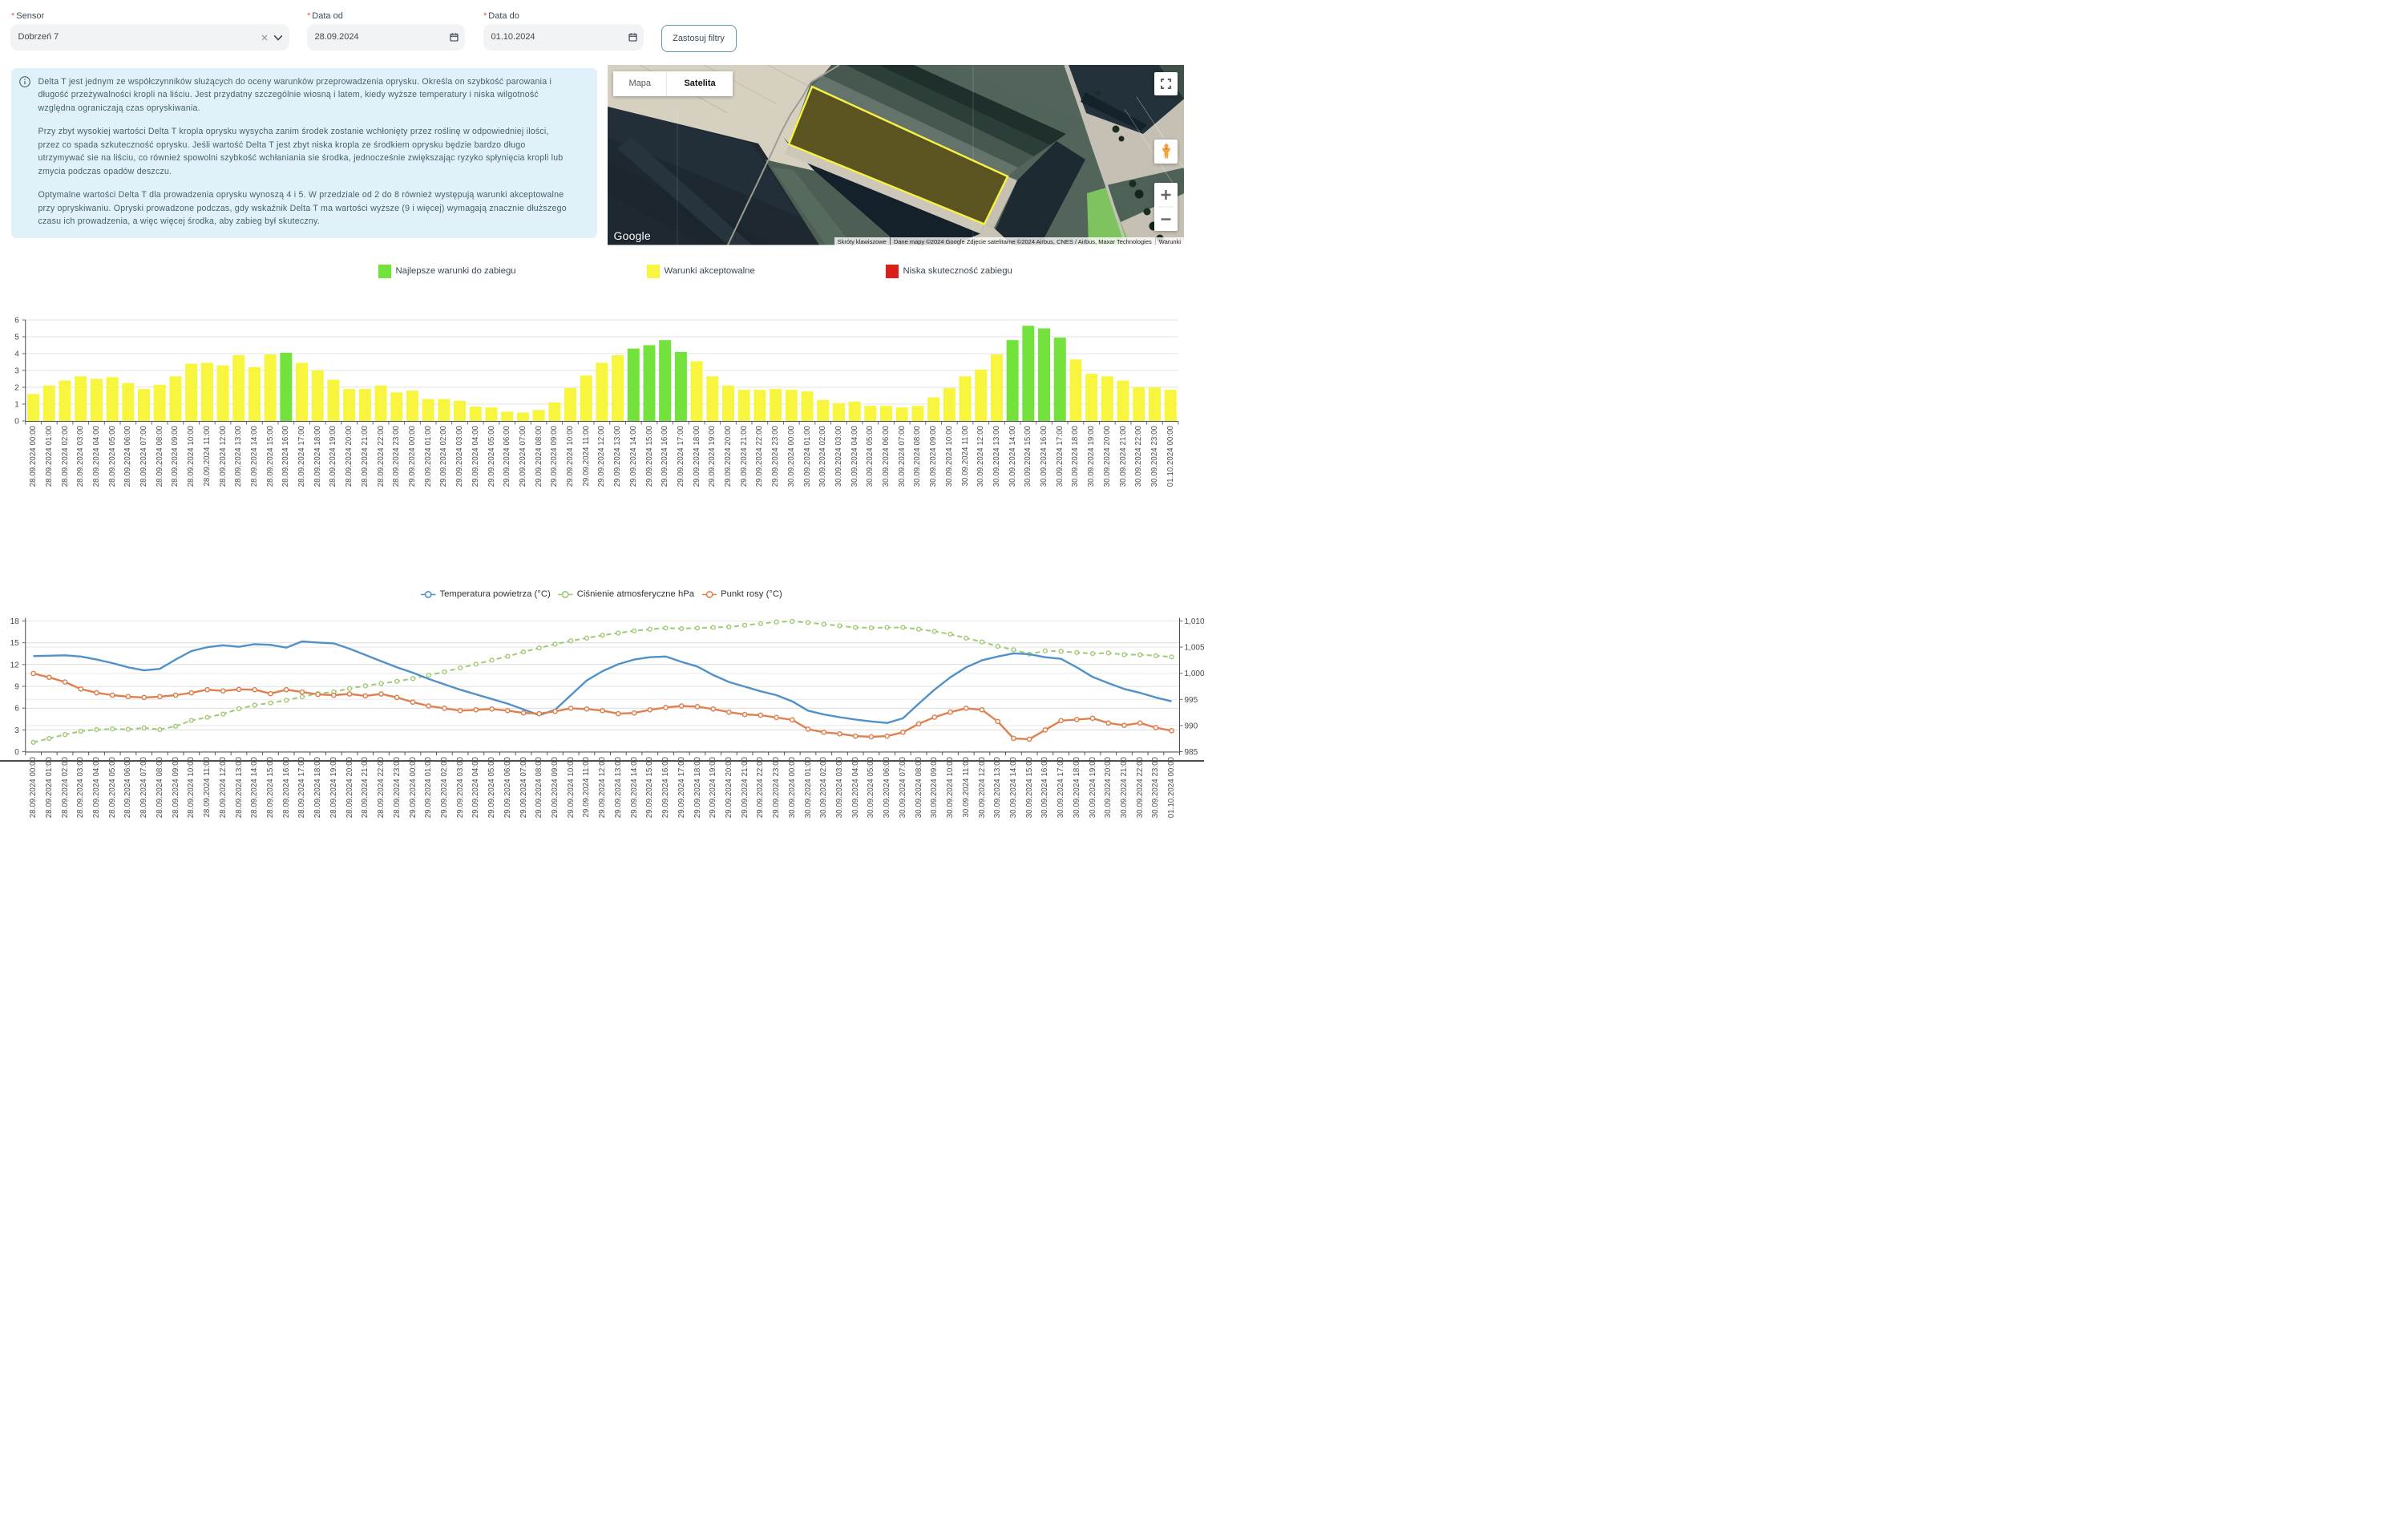  I want to click on svg-text: 1, so click(16, 405).